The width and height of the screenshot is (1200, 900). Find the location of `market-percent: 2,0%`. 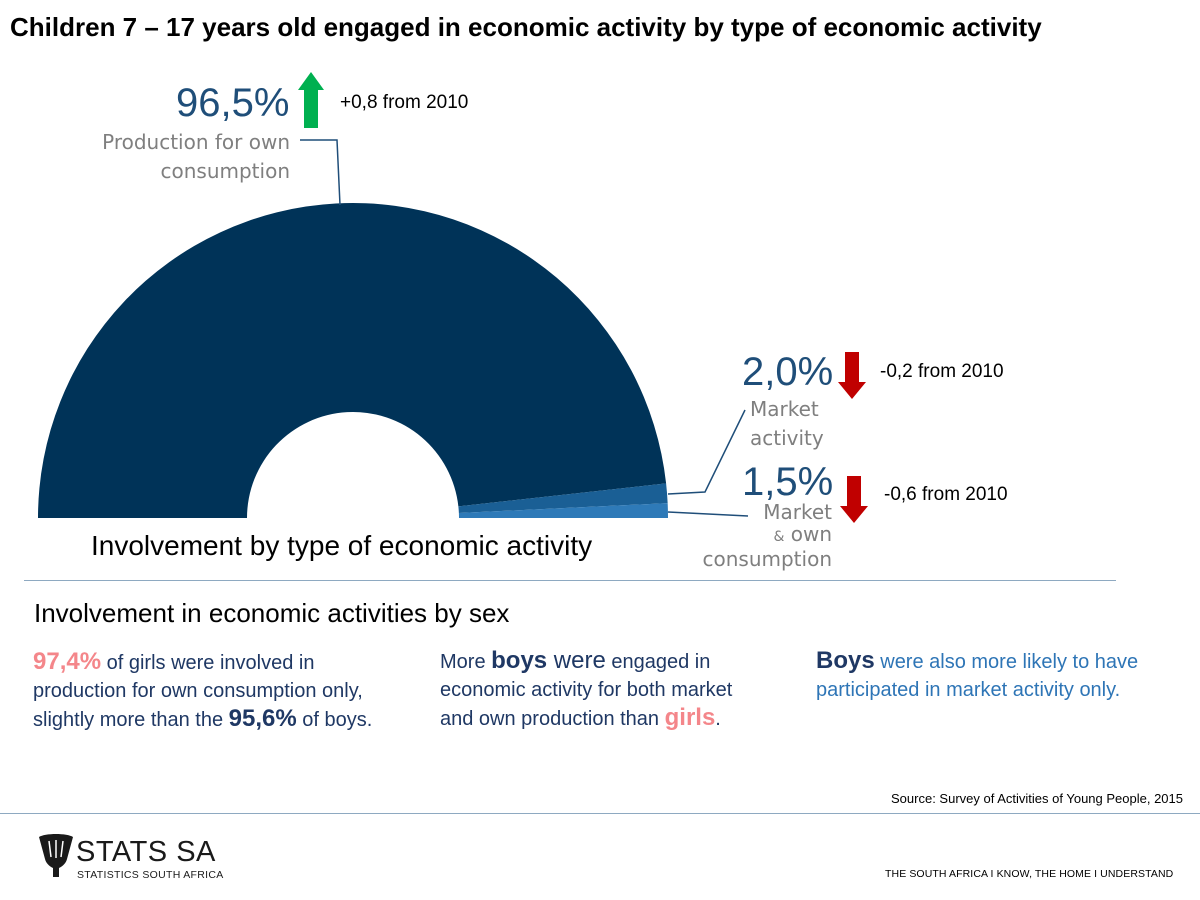

market-percent: 2,0% is located at coordinates (788, 372).